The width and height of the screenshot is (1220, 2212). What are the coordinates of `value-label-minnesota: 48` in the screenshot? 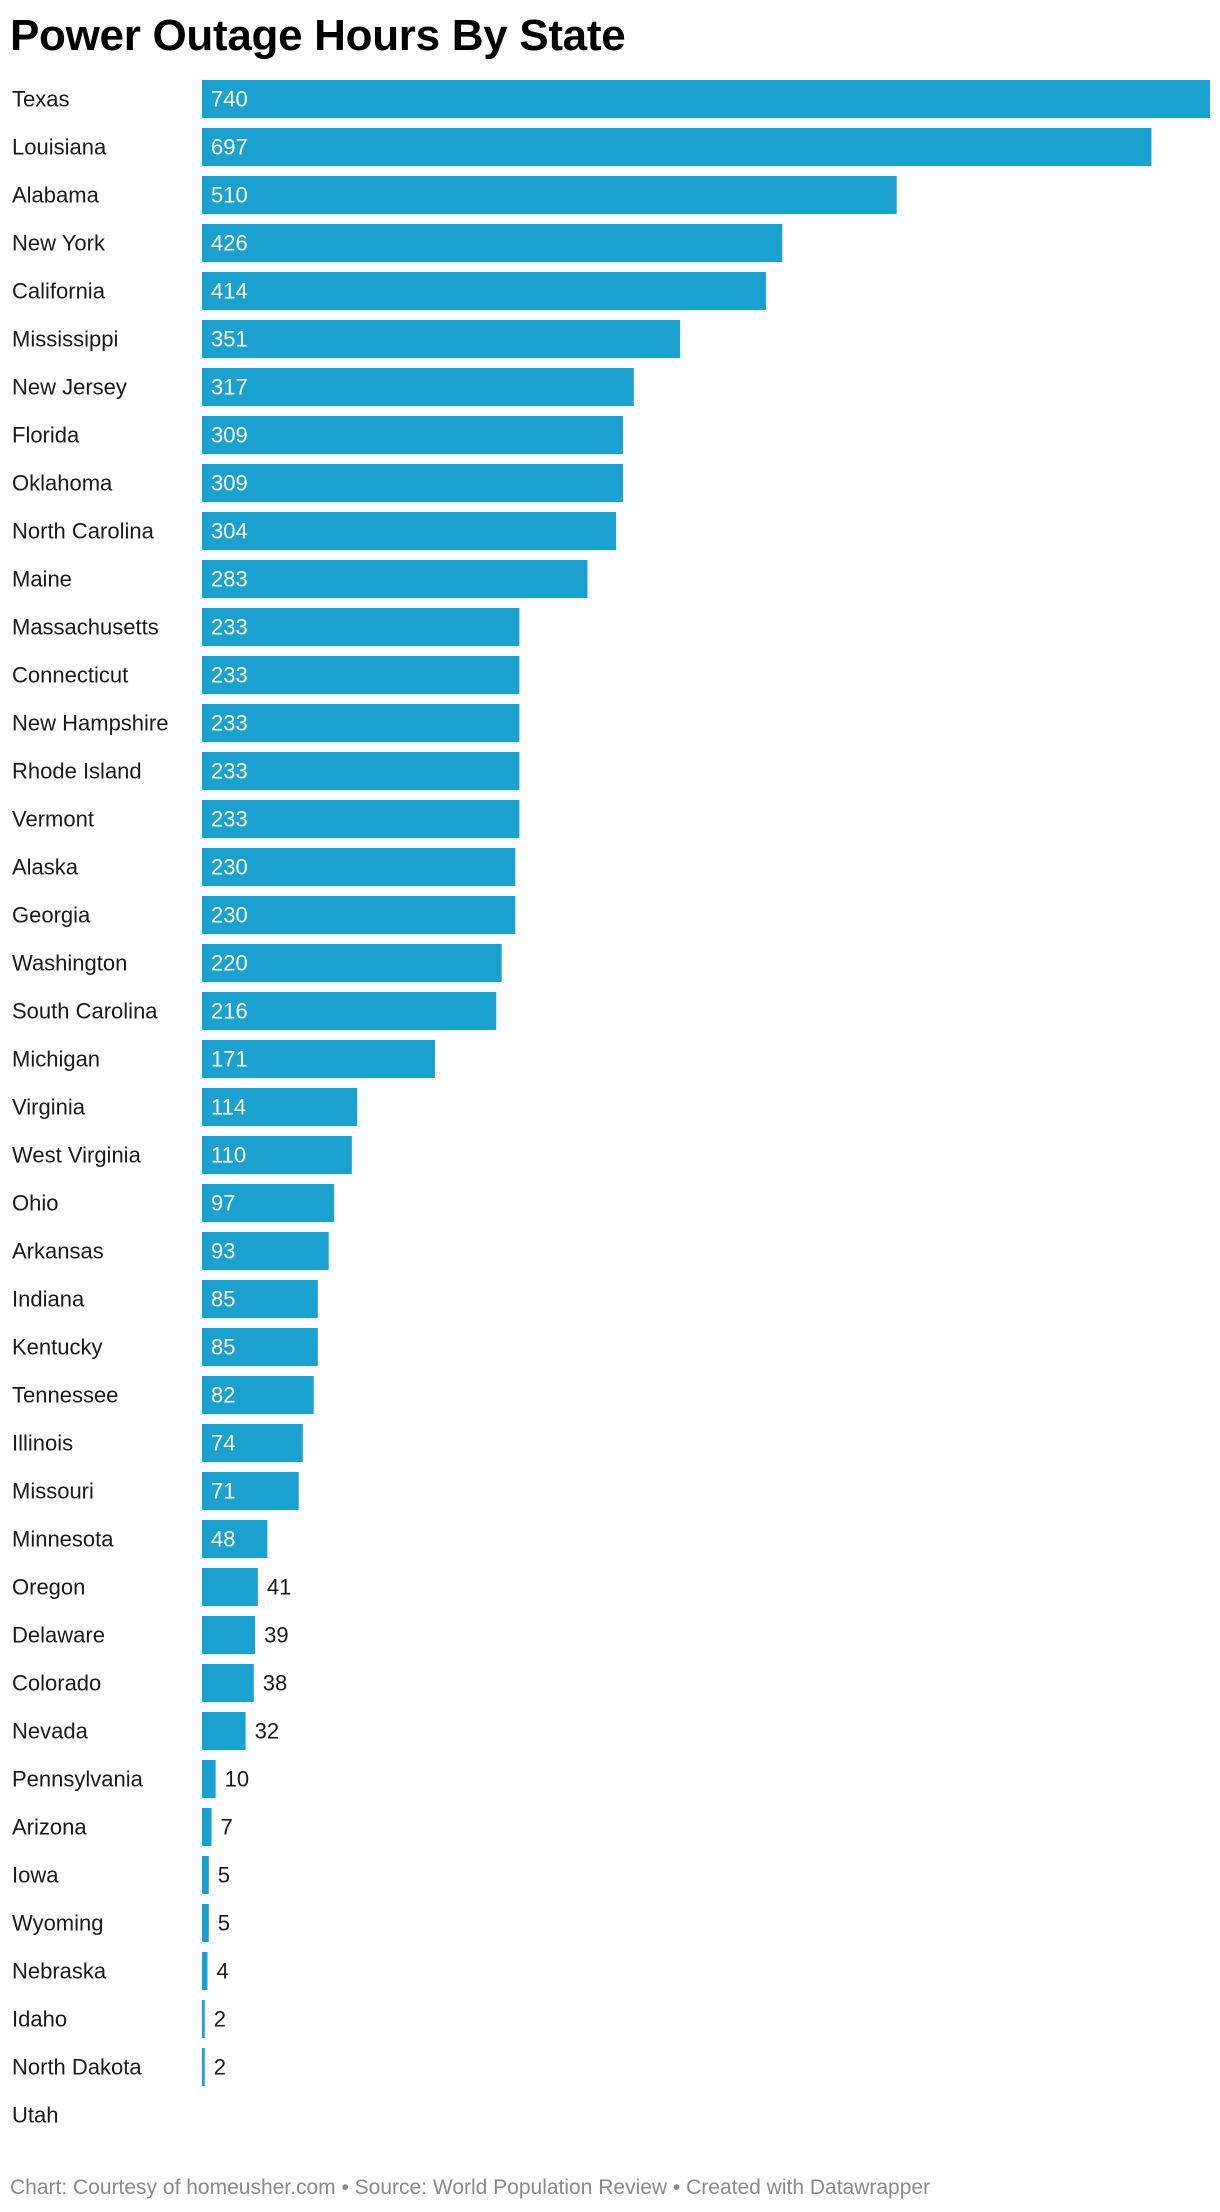 It's located at (223, 1539).